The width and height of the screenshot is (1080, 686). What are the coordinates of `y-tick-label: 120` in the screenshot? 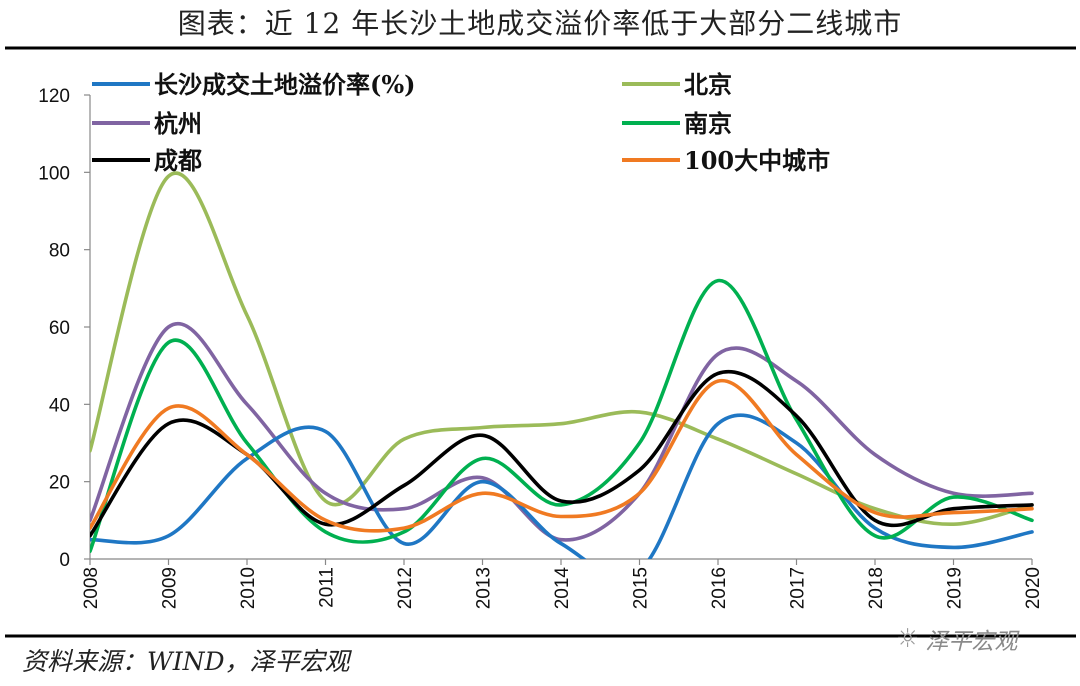 It's located at (54, 96).